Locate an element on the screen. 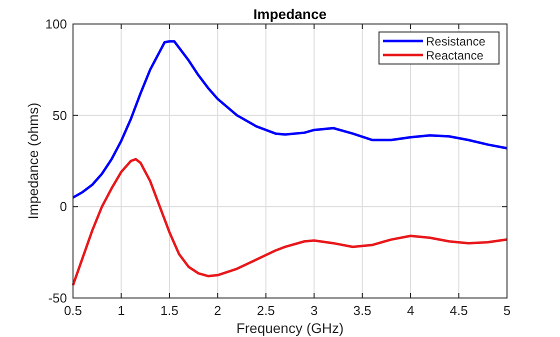 Image resolution: width=560 pixels, height=337 pixels. x-tick-label: 0.5 is located at coordinates (73, 310).